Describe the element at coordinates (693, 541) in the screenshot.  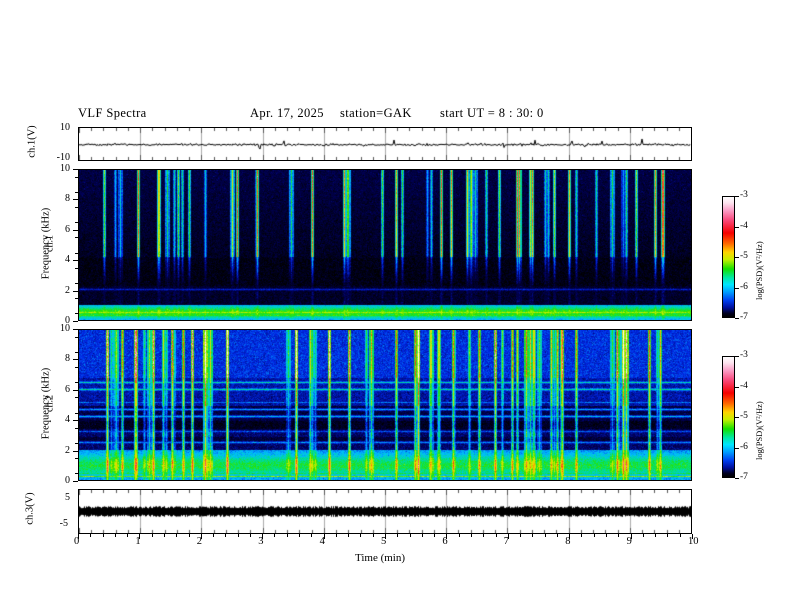
I see `xtick-label: 10` at that location.